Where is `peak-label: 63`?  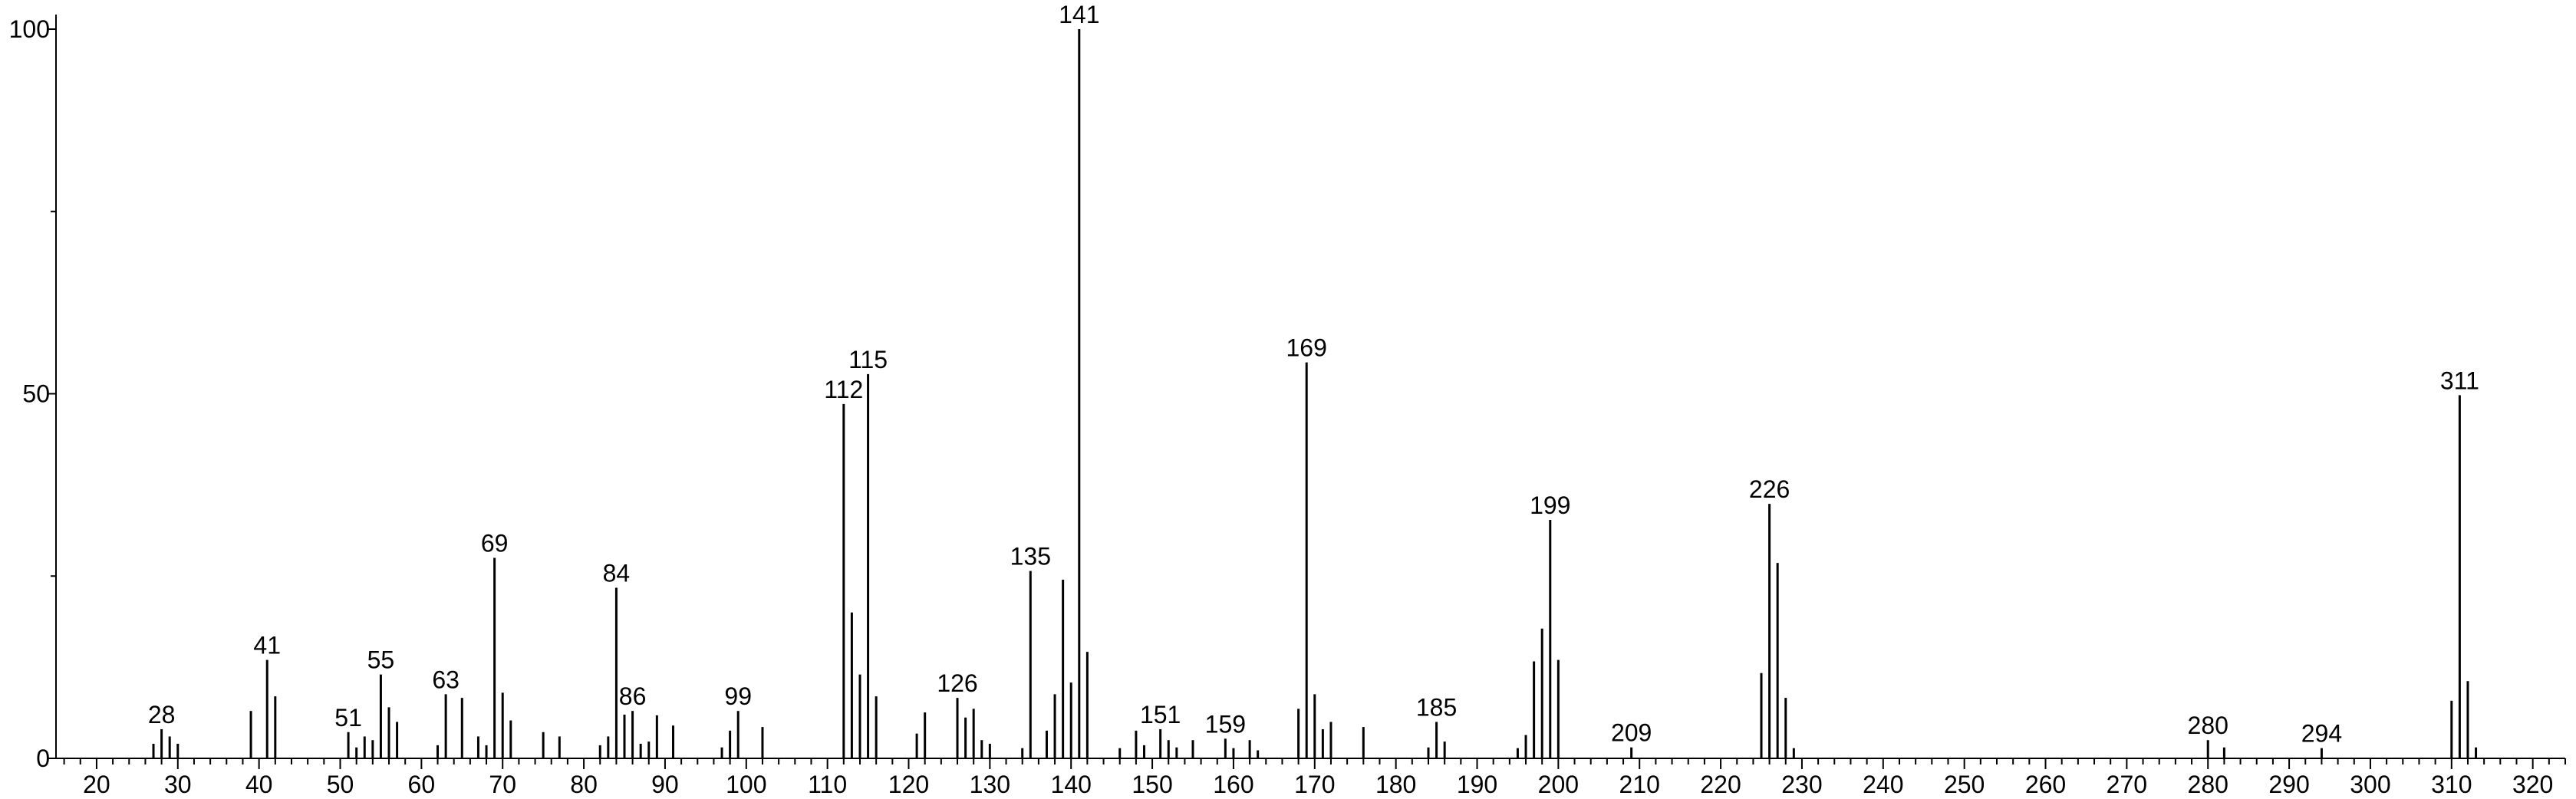
peak-label: 63 is located at coordinates (446, 679).